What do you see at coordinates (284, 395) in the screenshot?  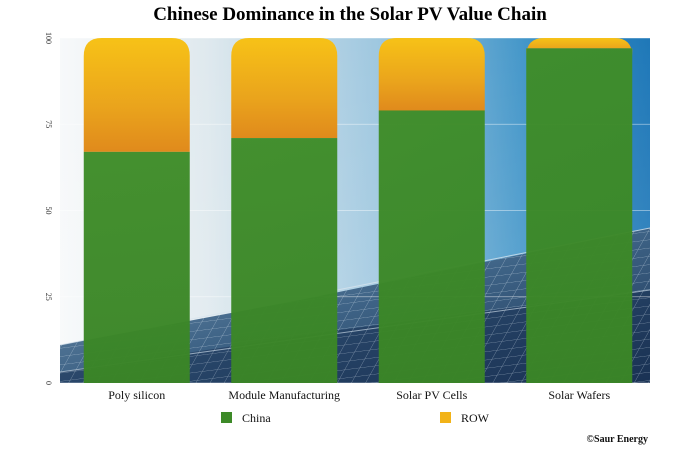 I see `x-tick-label: Module Manufacturing` at bounding box center [284, 395].